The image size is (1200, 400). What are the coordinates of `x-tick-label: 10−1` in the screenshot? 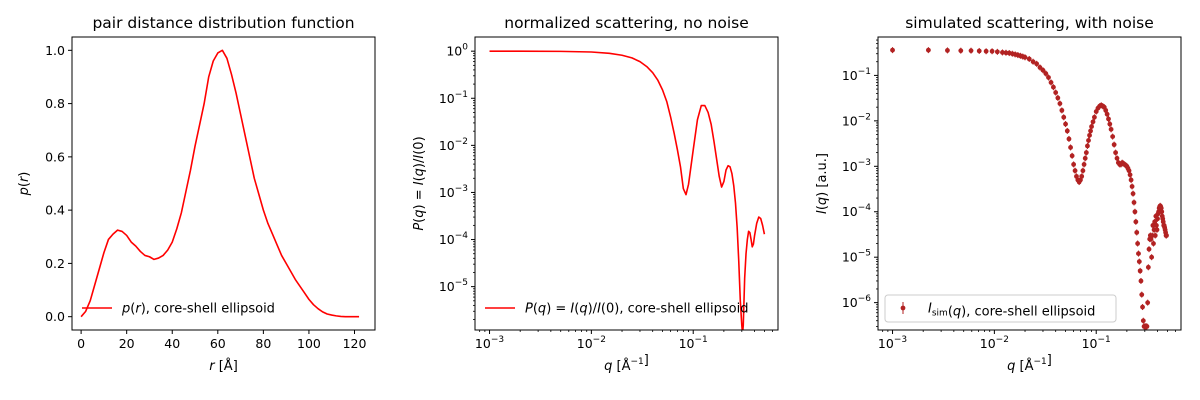 It's located at (1096, 343).